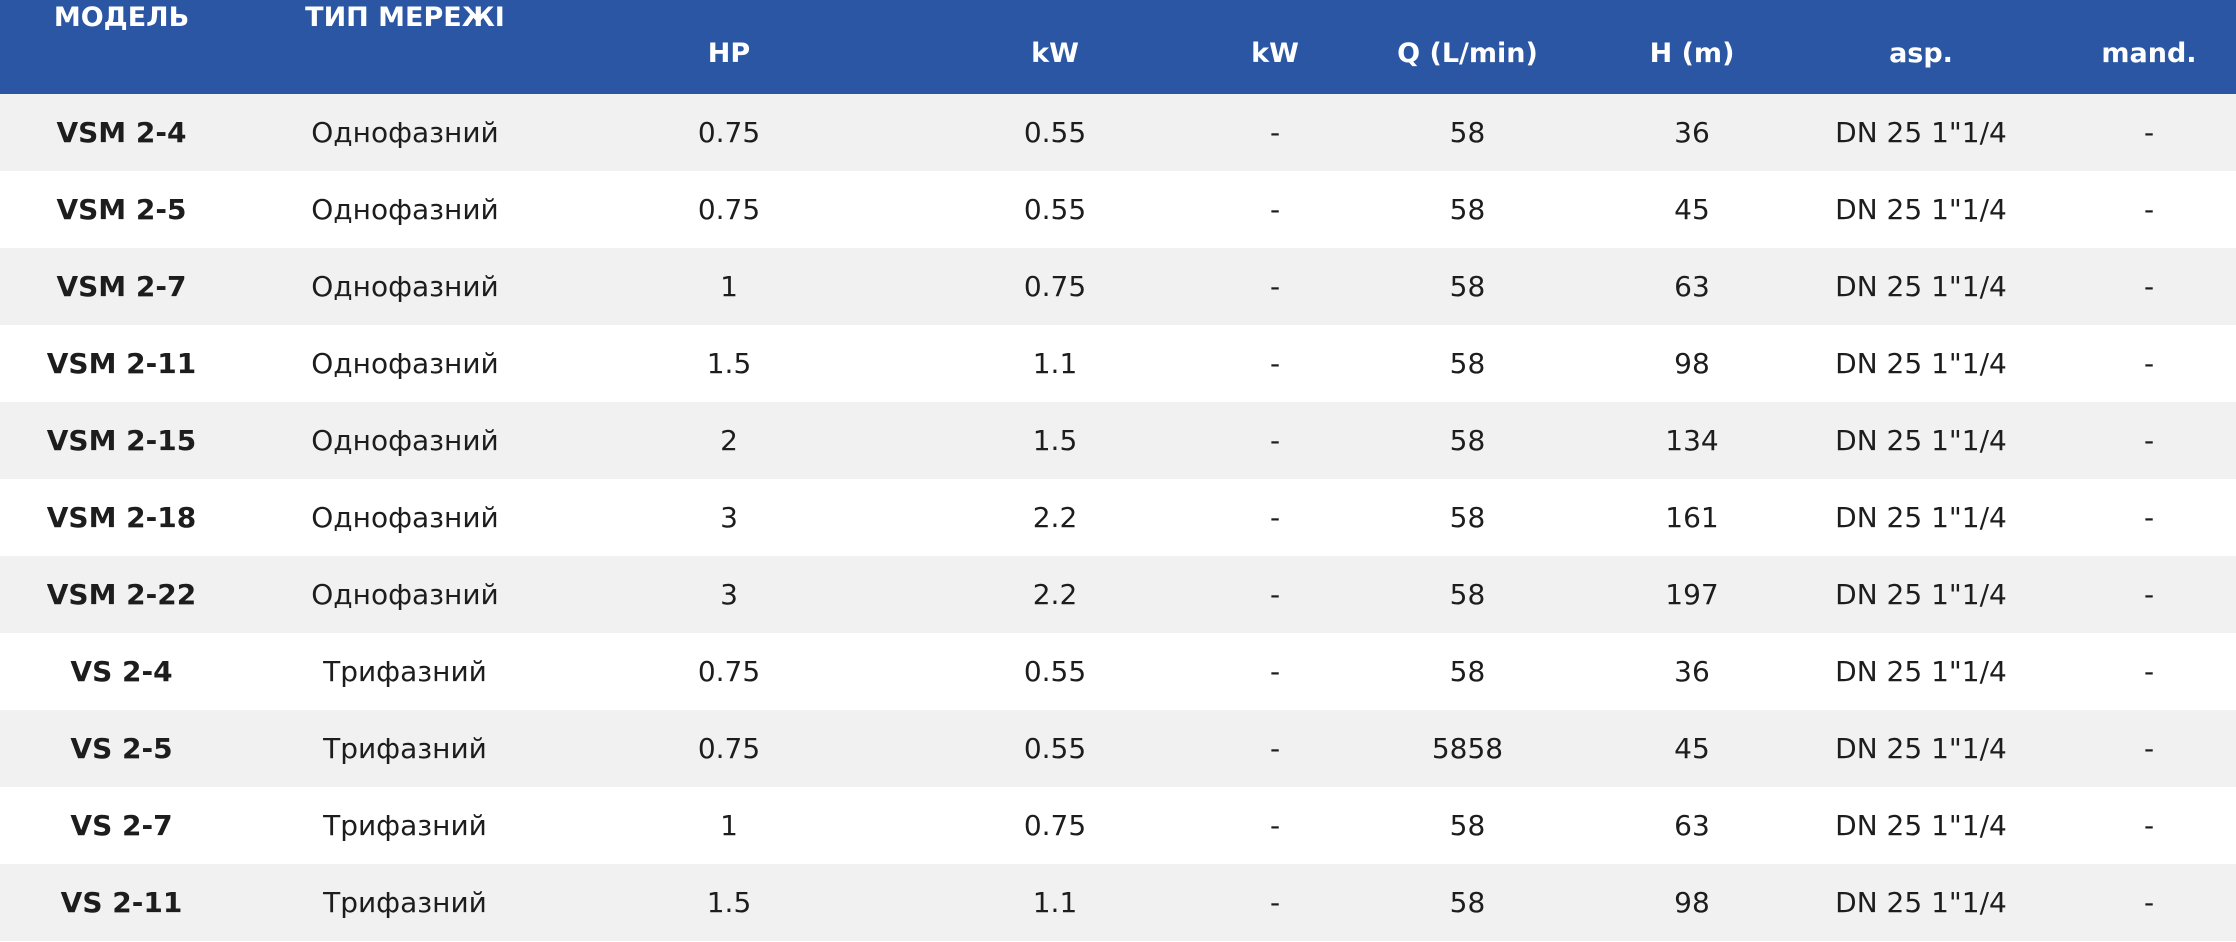 The height and width of the screenshot is (942, 2236). What do you see at coordinates (1055, 902) in the screenshot?
I see `cell-kw: 1.1` at bounding box center [1055, 902].